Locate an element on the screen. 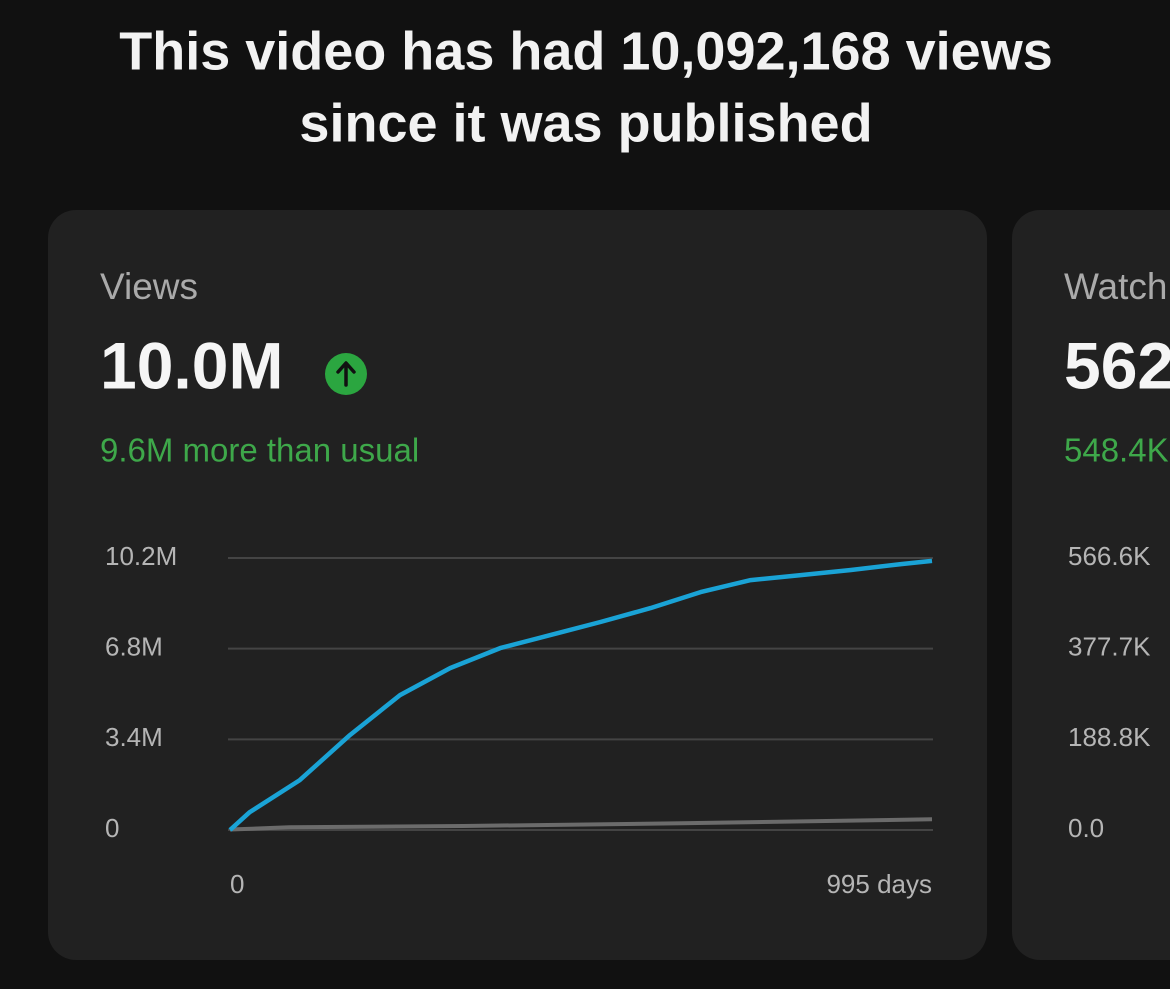 The height and width of the screenshot is (989, 1170). card-note: 548.4K is located at coordinates (1116, 450).